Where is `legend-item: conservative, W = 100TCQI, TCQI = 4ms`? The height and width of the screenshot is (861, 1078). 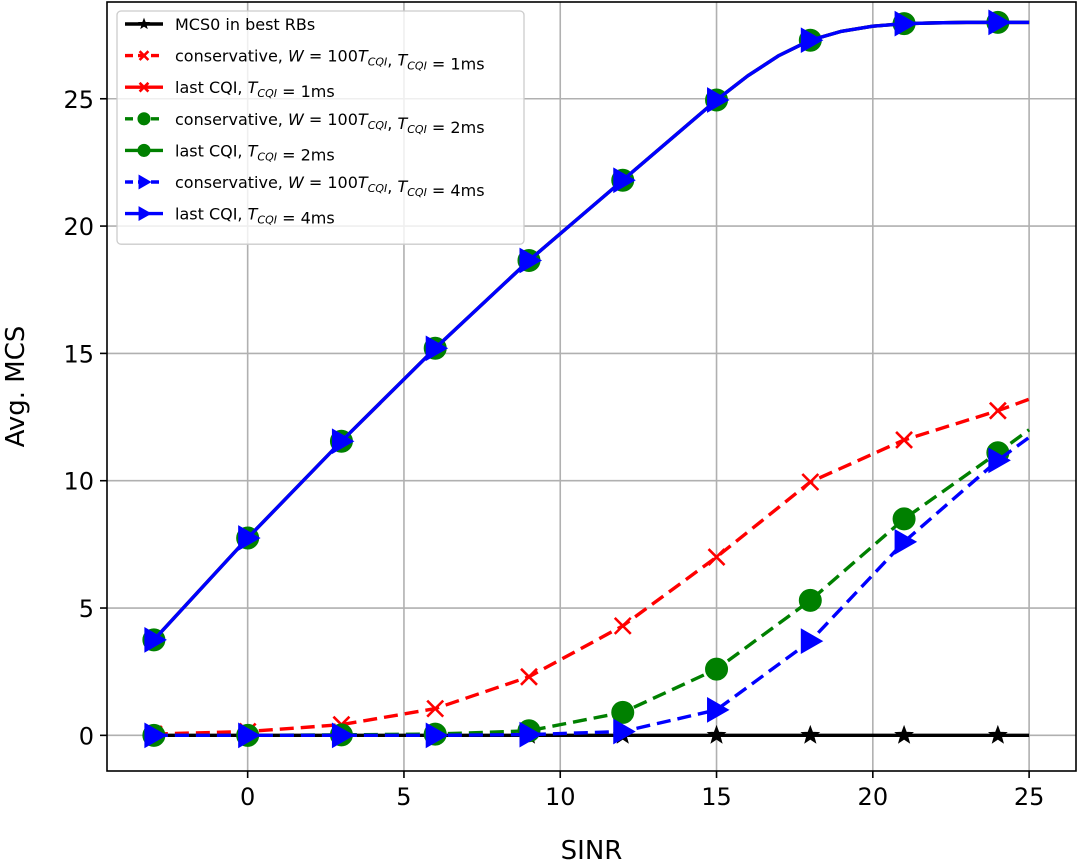 legend-item: conservative, W = 100TCQI, TCQI = 4ms is located at coordinates (305, 186).